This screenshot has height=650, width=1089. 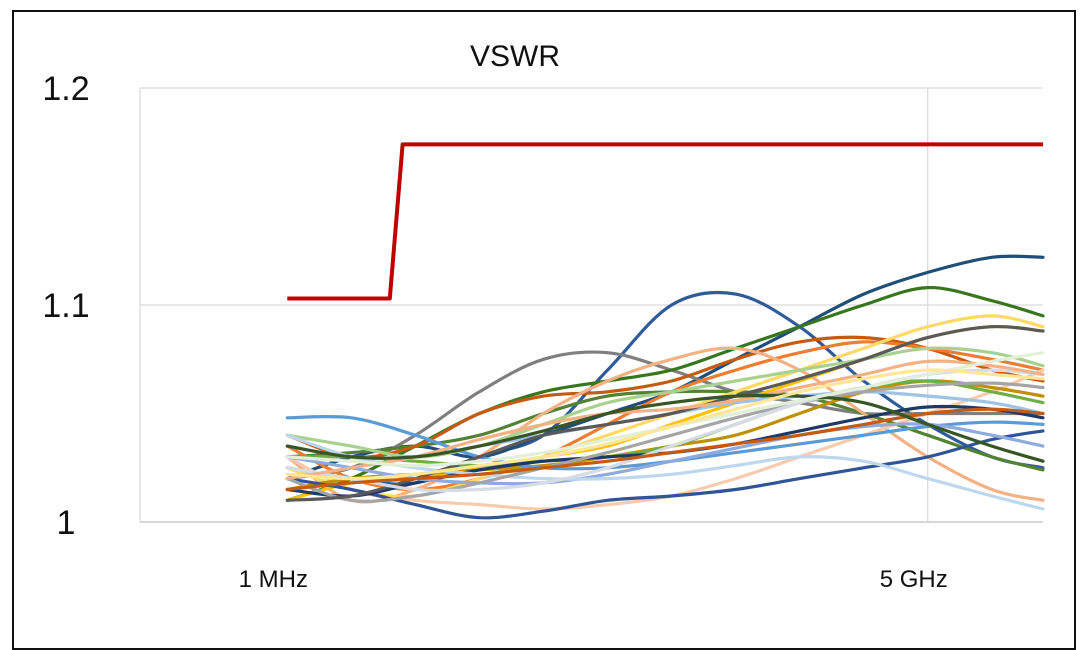 What do you see at coordinates (65, 89) in the screenshot?
I see `y-tick-label: 1.2` at bounding box center [65, 89].